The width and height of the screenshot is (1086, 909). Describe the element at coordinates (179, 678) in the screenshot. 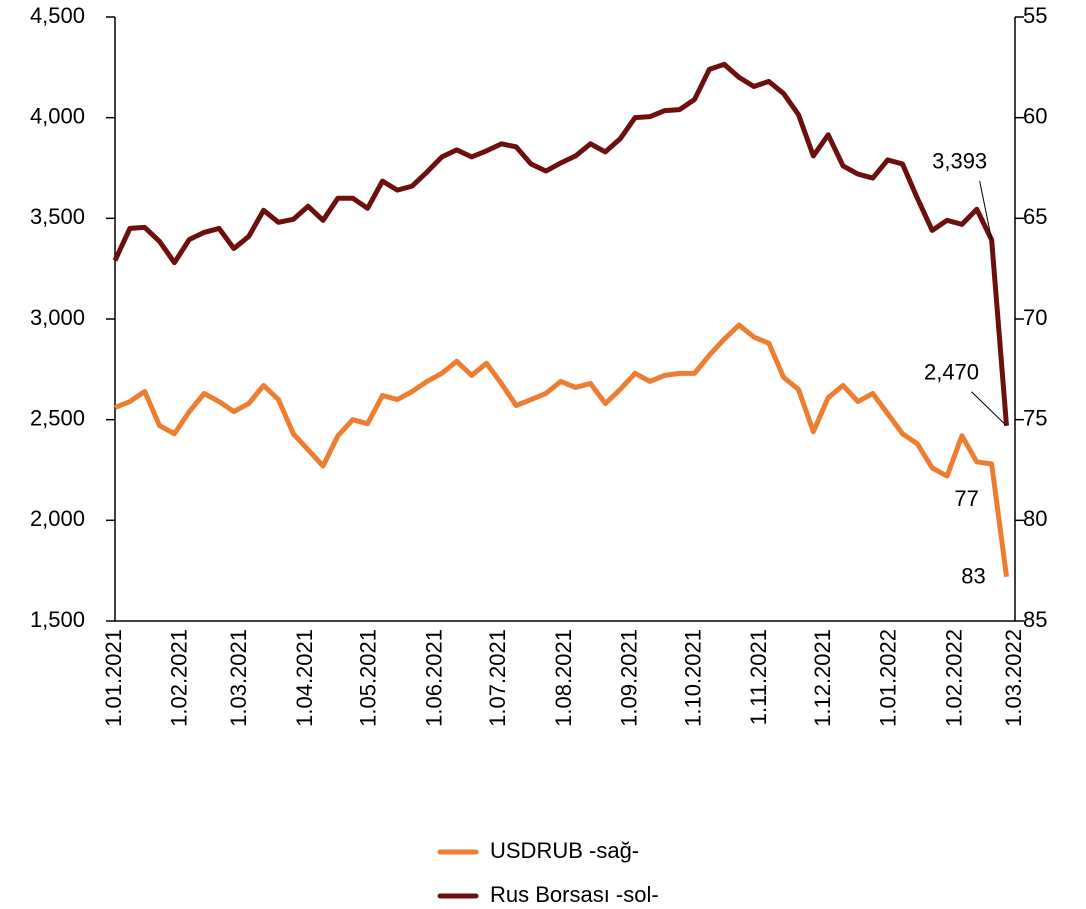

I see `x-tick-label: 1.02.2021` at that location.